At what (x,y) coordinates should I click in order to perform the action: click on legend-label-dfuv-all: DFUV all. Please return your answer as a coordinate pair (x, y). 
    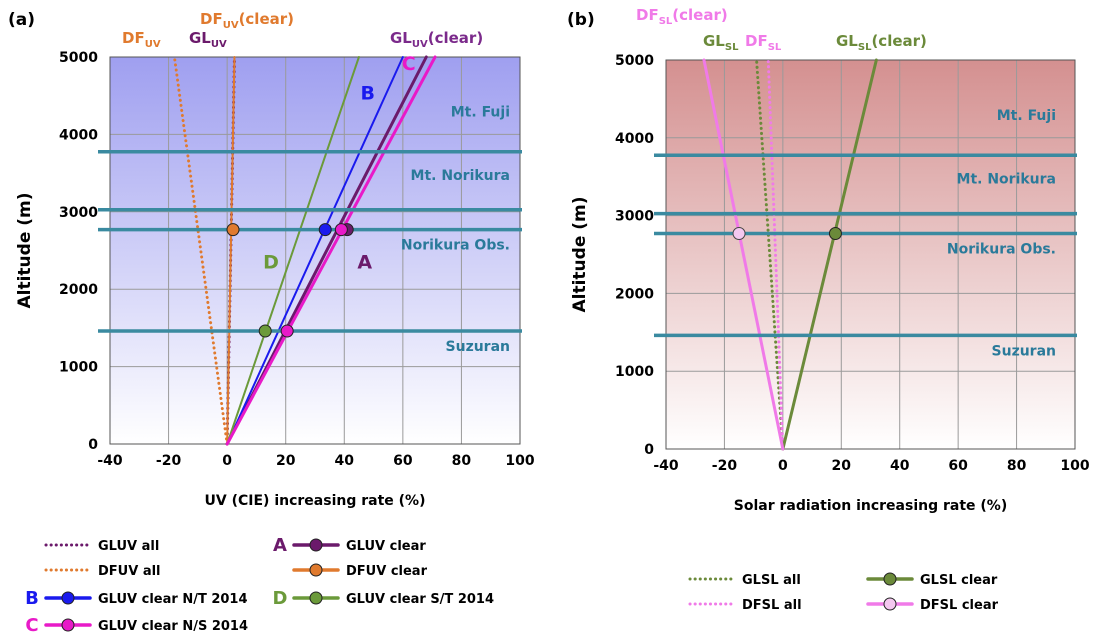
    Looking at the image, I should click on (129, 571).